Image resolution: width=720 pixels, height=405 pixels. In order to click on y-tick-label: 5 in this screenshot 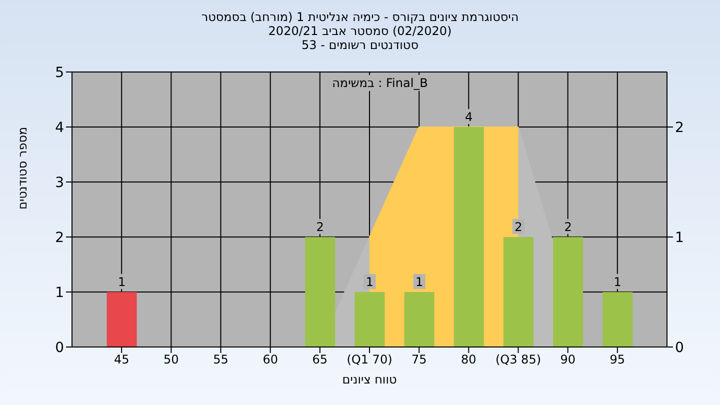, I will do `click(59, 72)`.